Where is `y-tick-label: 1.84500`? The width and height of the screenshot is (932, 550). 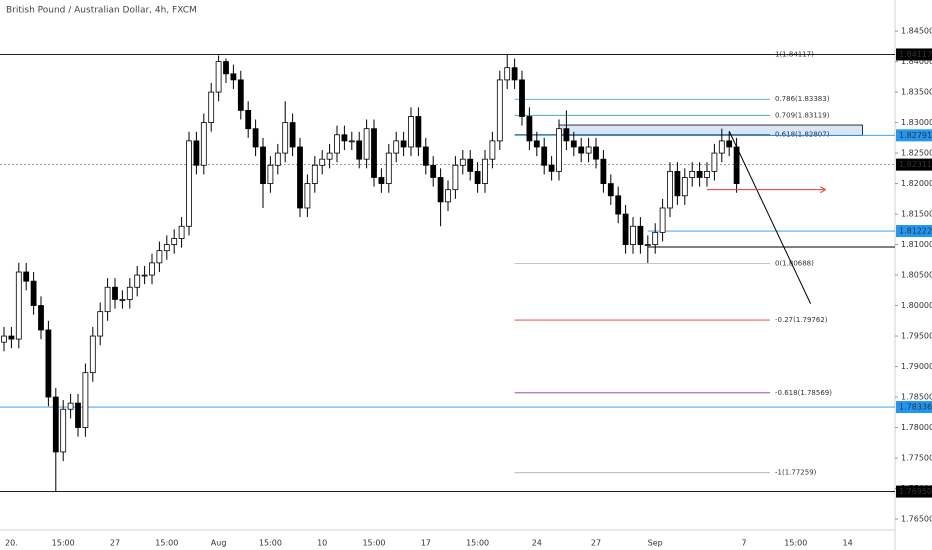 y-tick-label: 1.84500 is located at coordinates (916, 31).